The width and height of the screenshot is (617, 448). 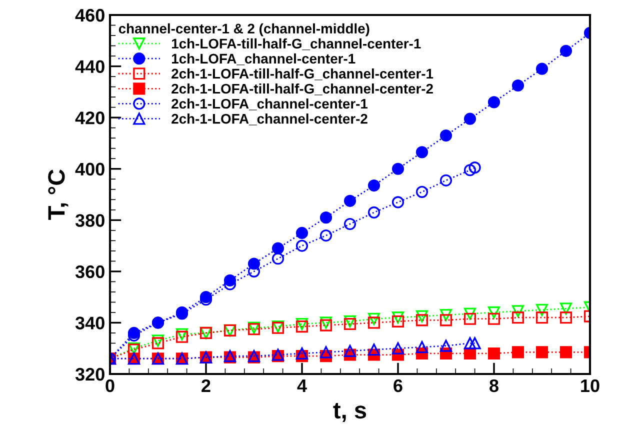 I want to click on y-tick-label: 380, so click(x=89, y=220).